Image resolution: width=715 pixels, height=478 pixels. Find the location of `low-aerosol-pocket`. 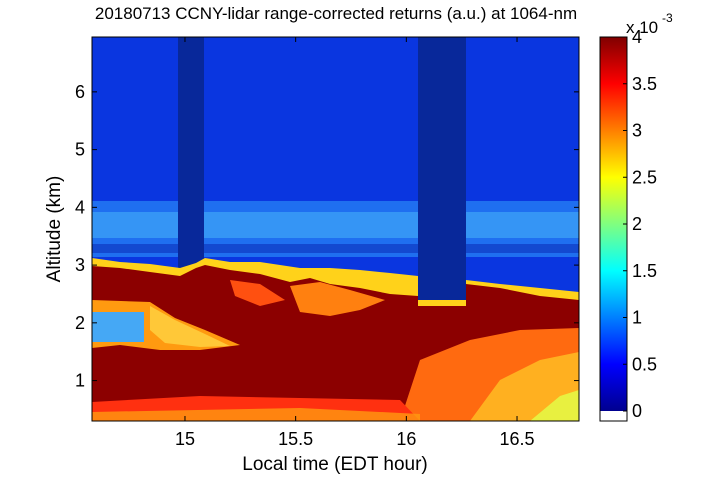

low-aerosol-pocket is located at coordinates (118, 327).